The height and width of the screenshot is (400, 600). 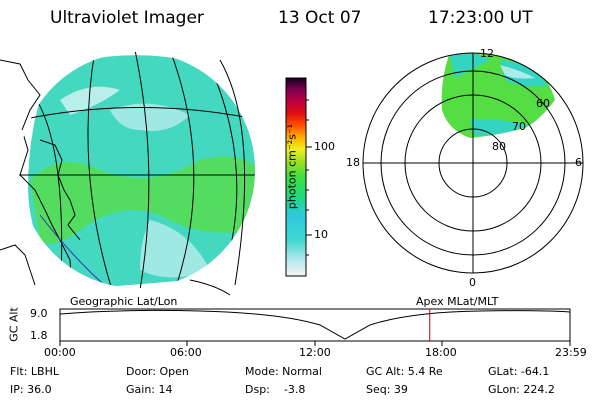 I want to click on x-tick-0600: 06:00, so click(x=186, y=352).